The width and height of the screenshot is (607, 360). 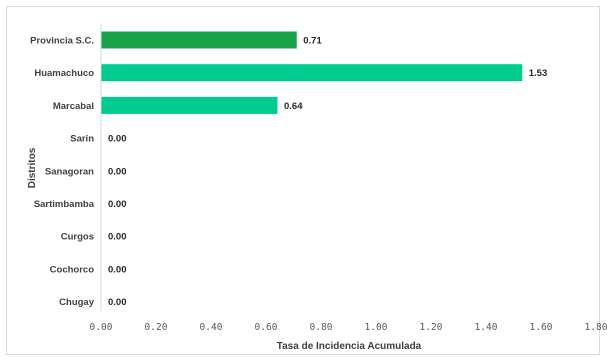 I want to click on category-label: Provincia S.C., so click(x=62, y=41).